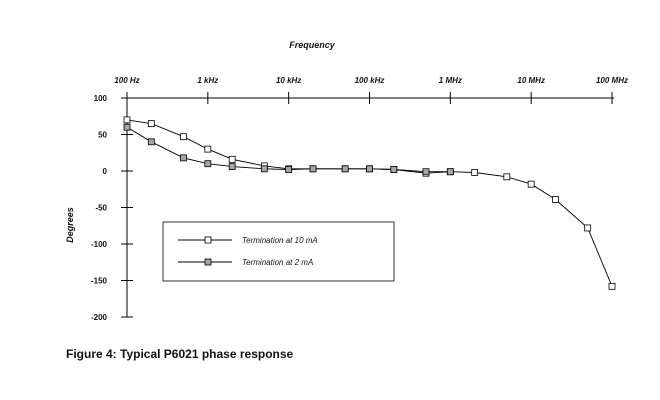 The height and width of the screenshot is (400, 660). What do you see at coordinates (207, 80) in the screenshot?
I see `x-tick-label: 1 kHz` at bounding box center [207, 80].